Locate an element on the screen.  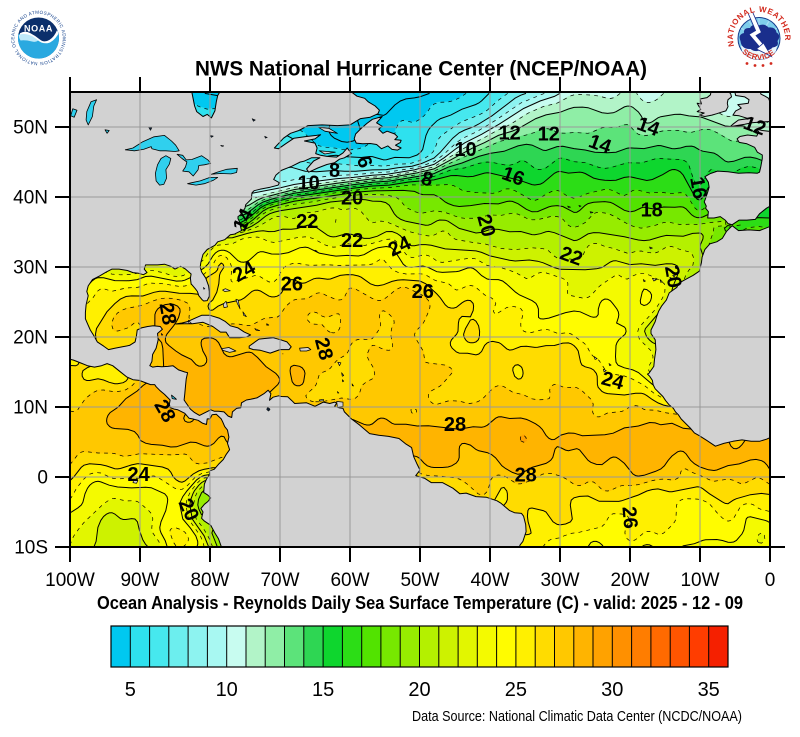
svg-text: 40N is located at coordinates (30, 198).